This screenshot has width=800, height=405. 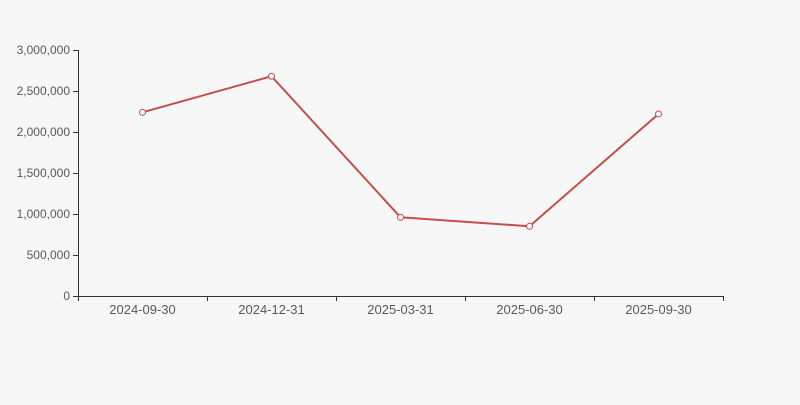 What do you see at coordinates (44, 132) in the screenshot?
I see `y-axis-label: 2,000,000` at bounding box center [44, 132].